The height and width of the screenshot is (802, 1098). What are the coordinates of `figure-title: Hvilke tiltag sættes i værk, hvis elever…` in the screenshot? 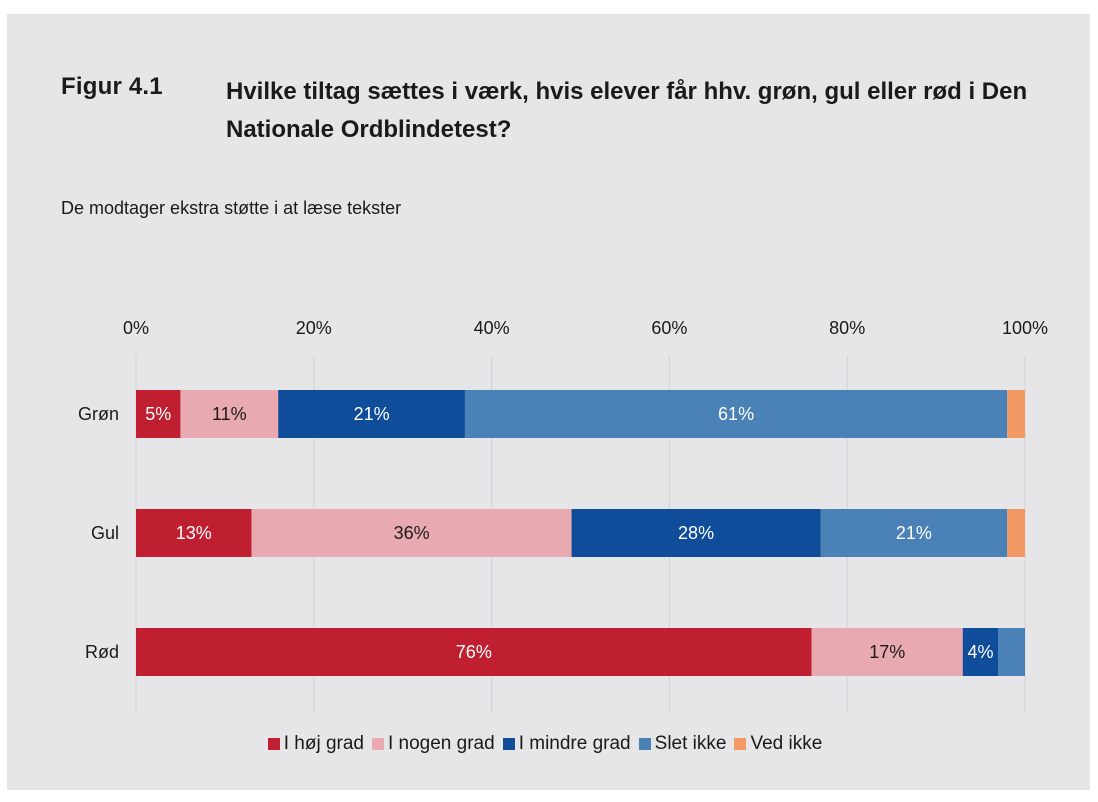 It's located at (627, 110).